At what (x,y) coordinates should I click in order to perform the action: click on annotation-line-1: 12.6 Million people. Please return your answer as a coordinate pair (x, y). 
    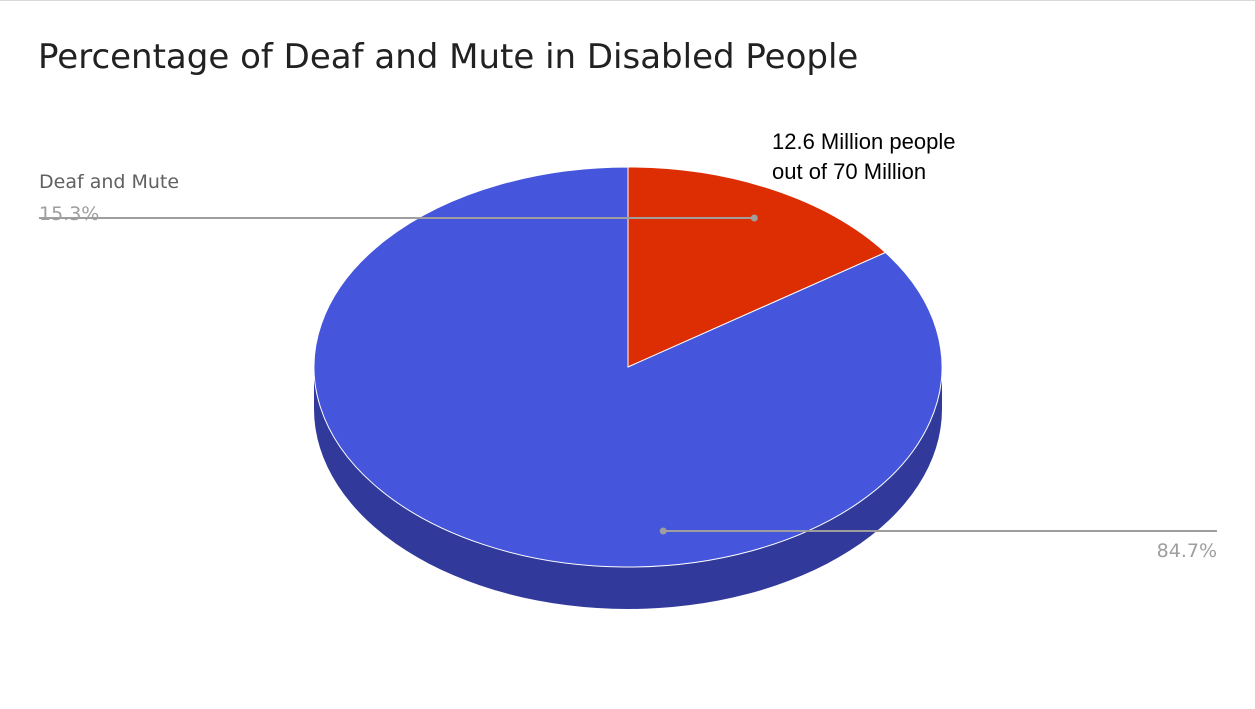
    Looking at the image, I should click on (864, 141).